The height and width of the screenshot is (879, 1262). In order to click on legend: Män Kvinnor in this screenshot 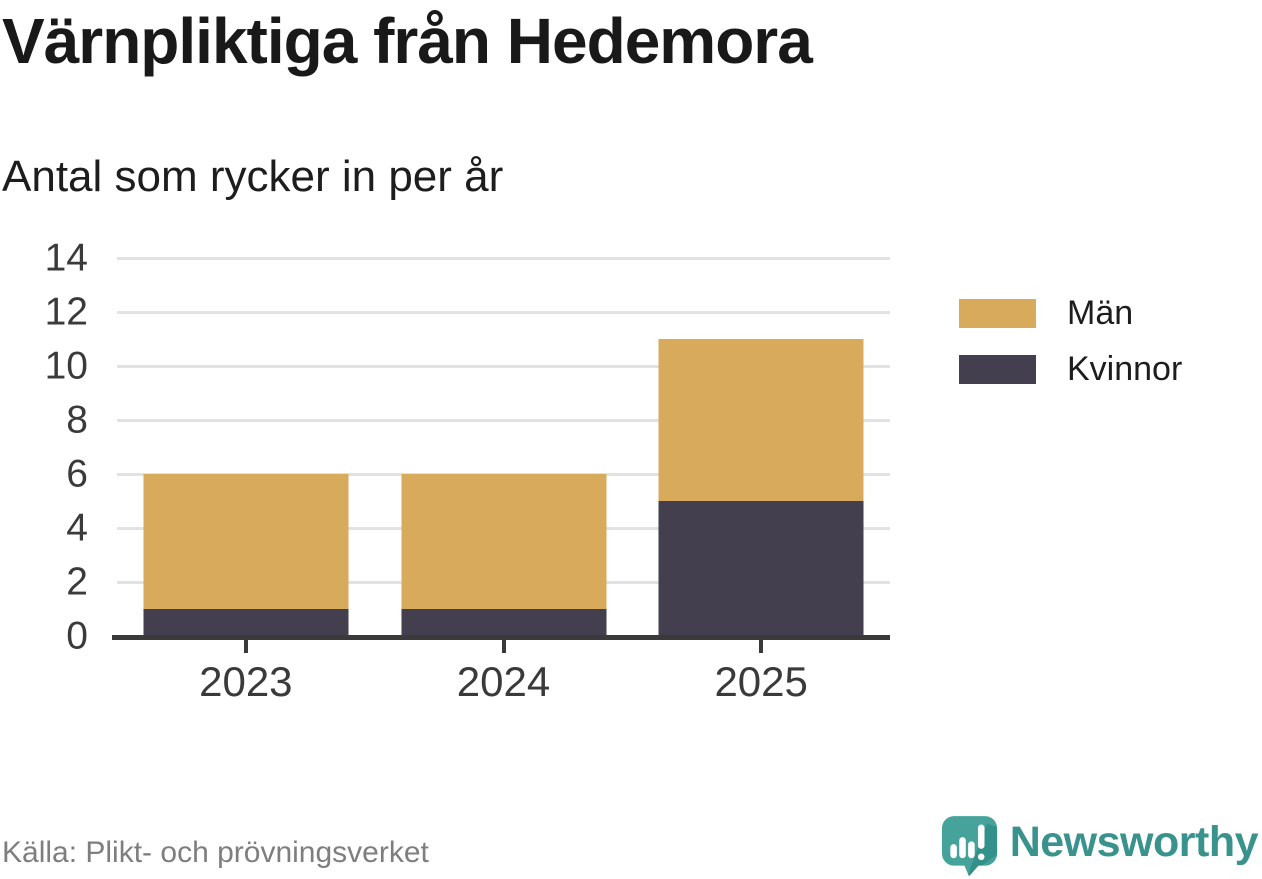, I will do `click(1070, 352)`.